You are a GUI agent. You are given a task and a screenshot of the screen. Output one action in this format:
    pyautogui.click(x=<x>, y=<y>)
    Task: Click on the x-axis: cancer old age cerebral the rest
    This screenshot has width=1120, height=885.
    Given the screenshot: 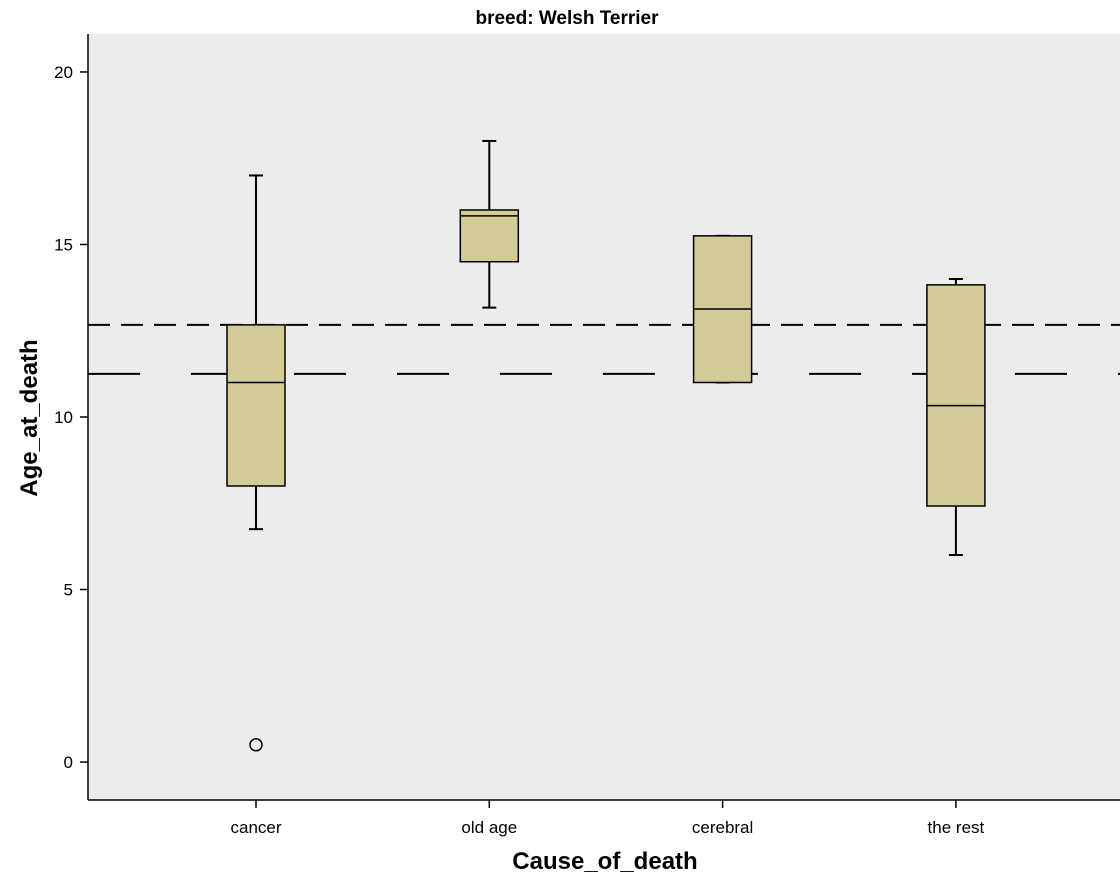 What is the action you would take?
    pyautogui.click(x=604, y=818)
    